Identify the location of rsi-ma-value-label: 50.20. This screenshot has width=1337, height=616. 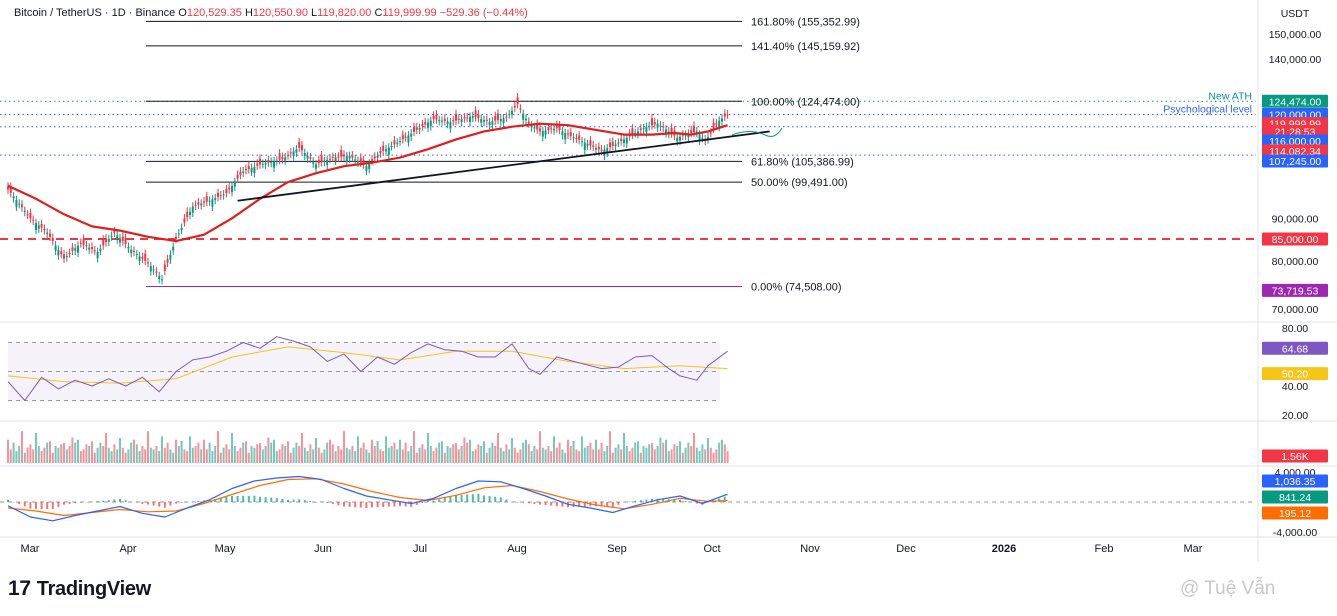
(1295, 375).